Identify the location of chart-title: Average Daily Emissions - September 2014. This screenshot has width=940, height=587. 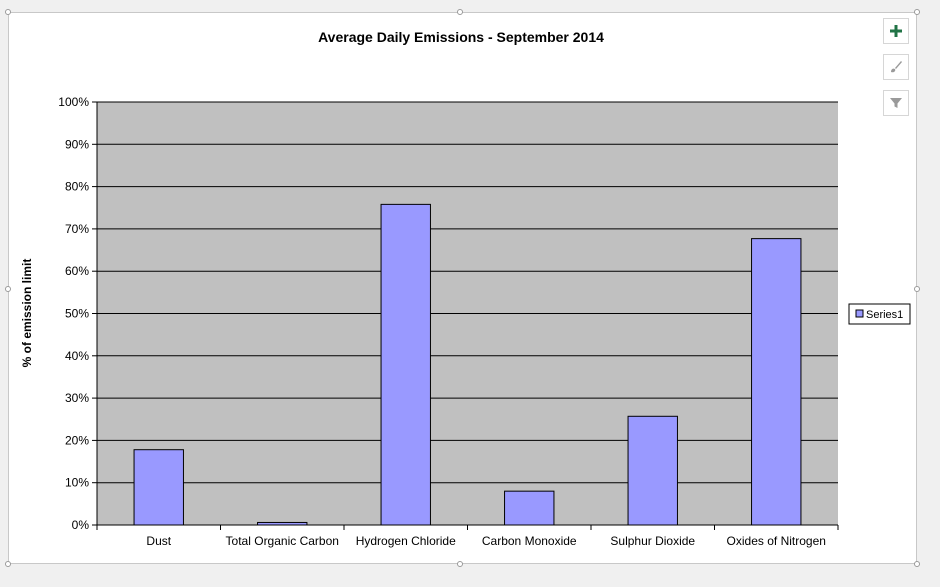
(461, 37).